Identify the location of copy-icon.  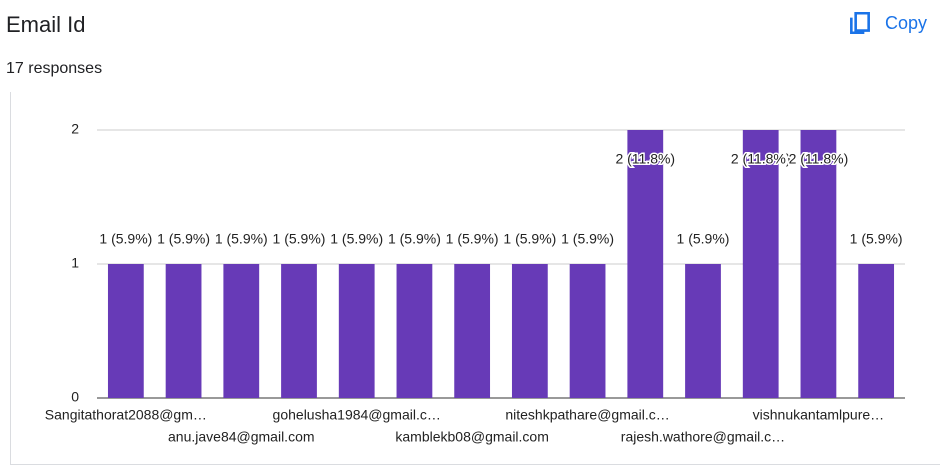
(860, 23).